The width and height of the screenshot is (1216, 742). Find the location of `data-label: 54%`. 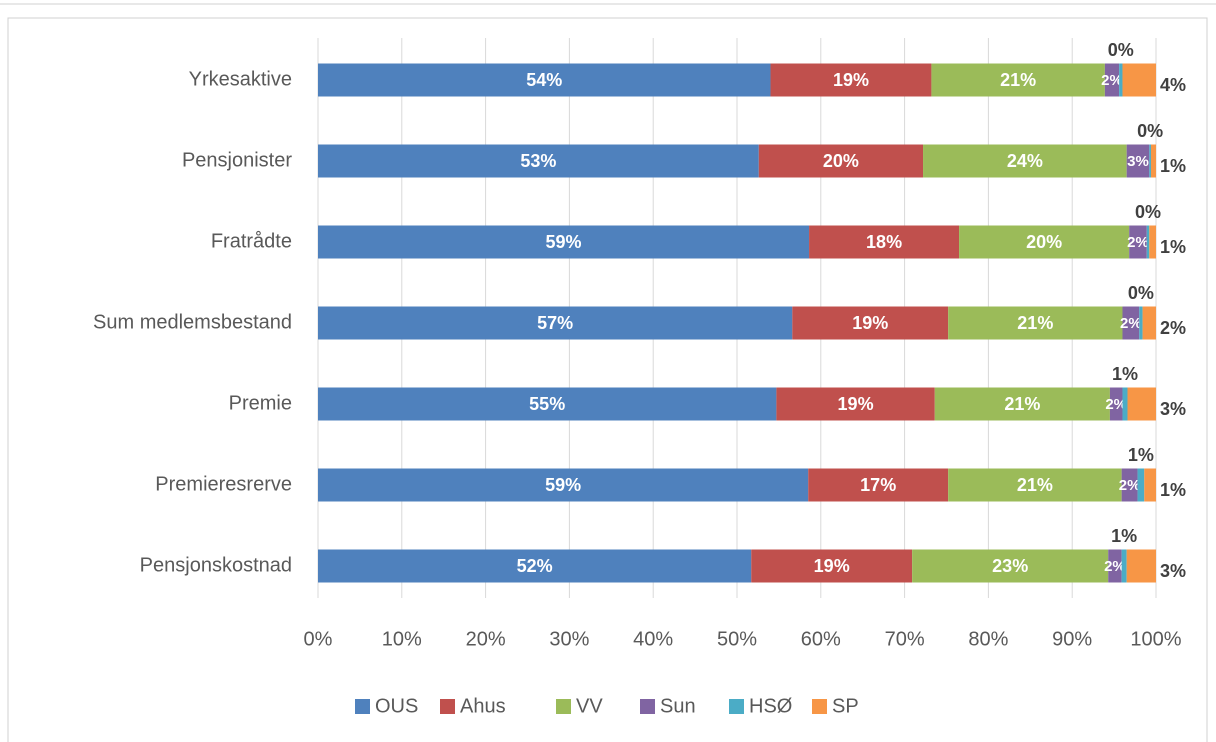

data-label: 54% is located at coordinates (544, 80).